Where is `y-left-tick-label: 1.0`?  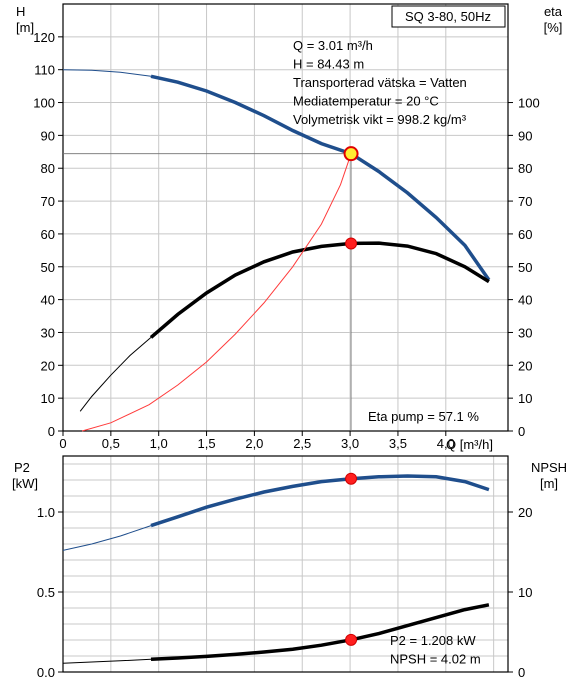 y-left-tick-label: 1.0 is located at coordinates (46, 512).